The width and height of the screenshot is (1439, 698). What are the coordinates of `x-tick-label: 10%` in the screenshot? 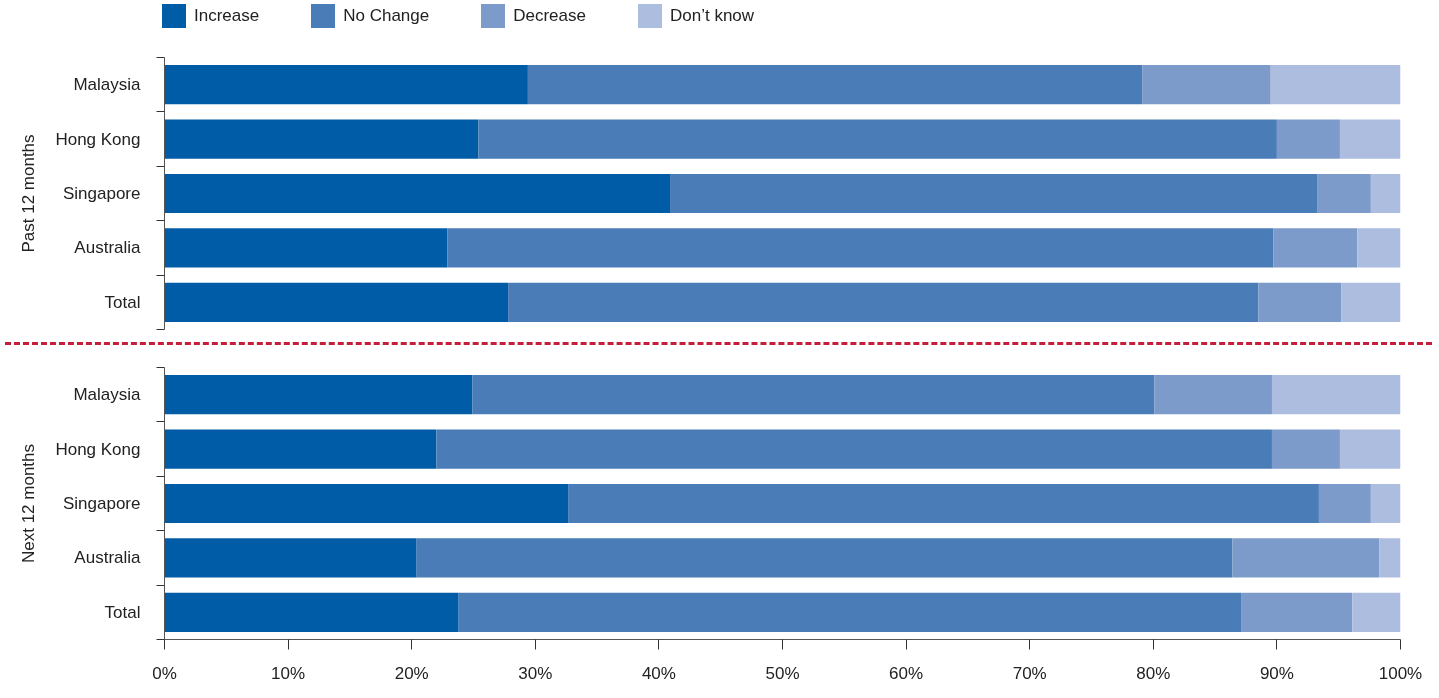 It's located at (288, 673).